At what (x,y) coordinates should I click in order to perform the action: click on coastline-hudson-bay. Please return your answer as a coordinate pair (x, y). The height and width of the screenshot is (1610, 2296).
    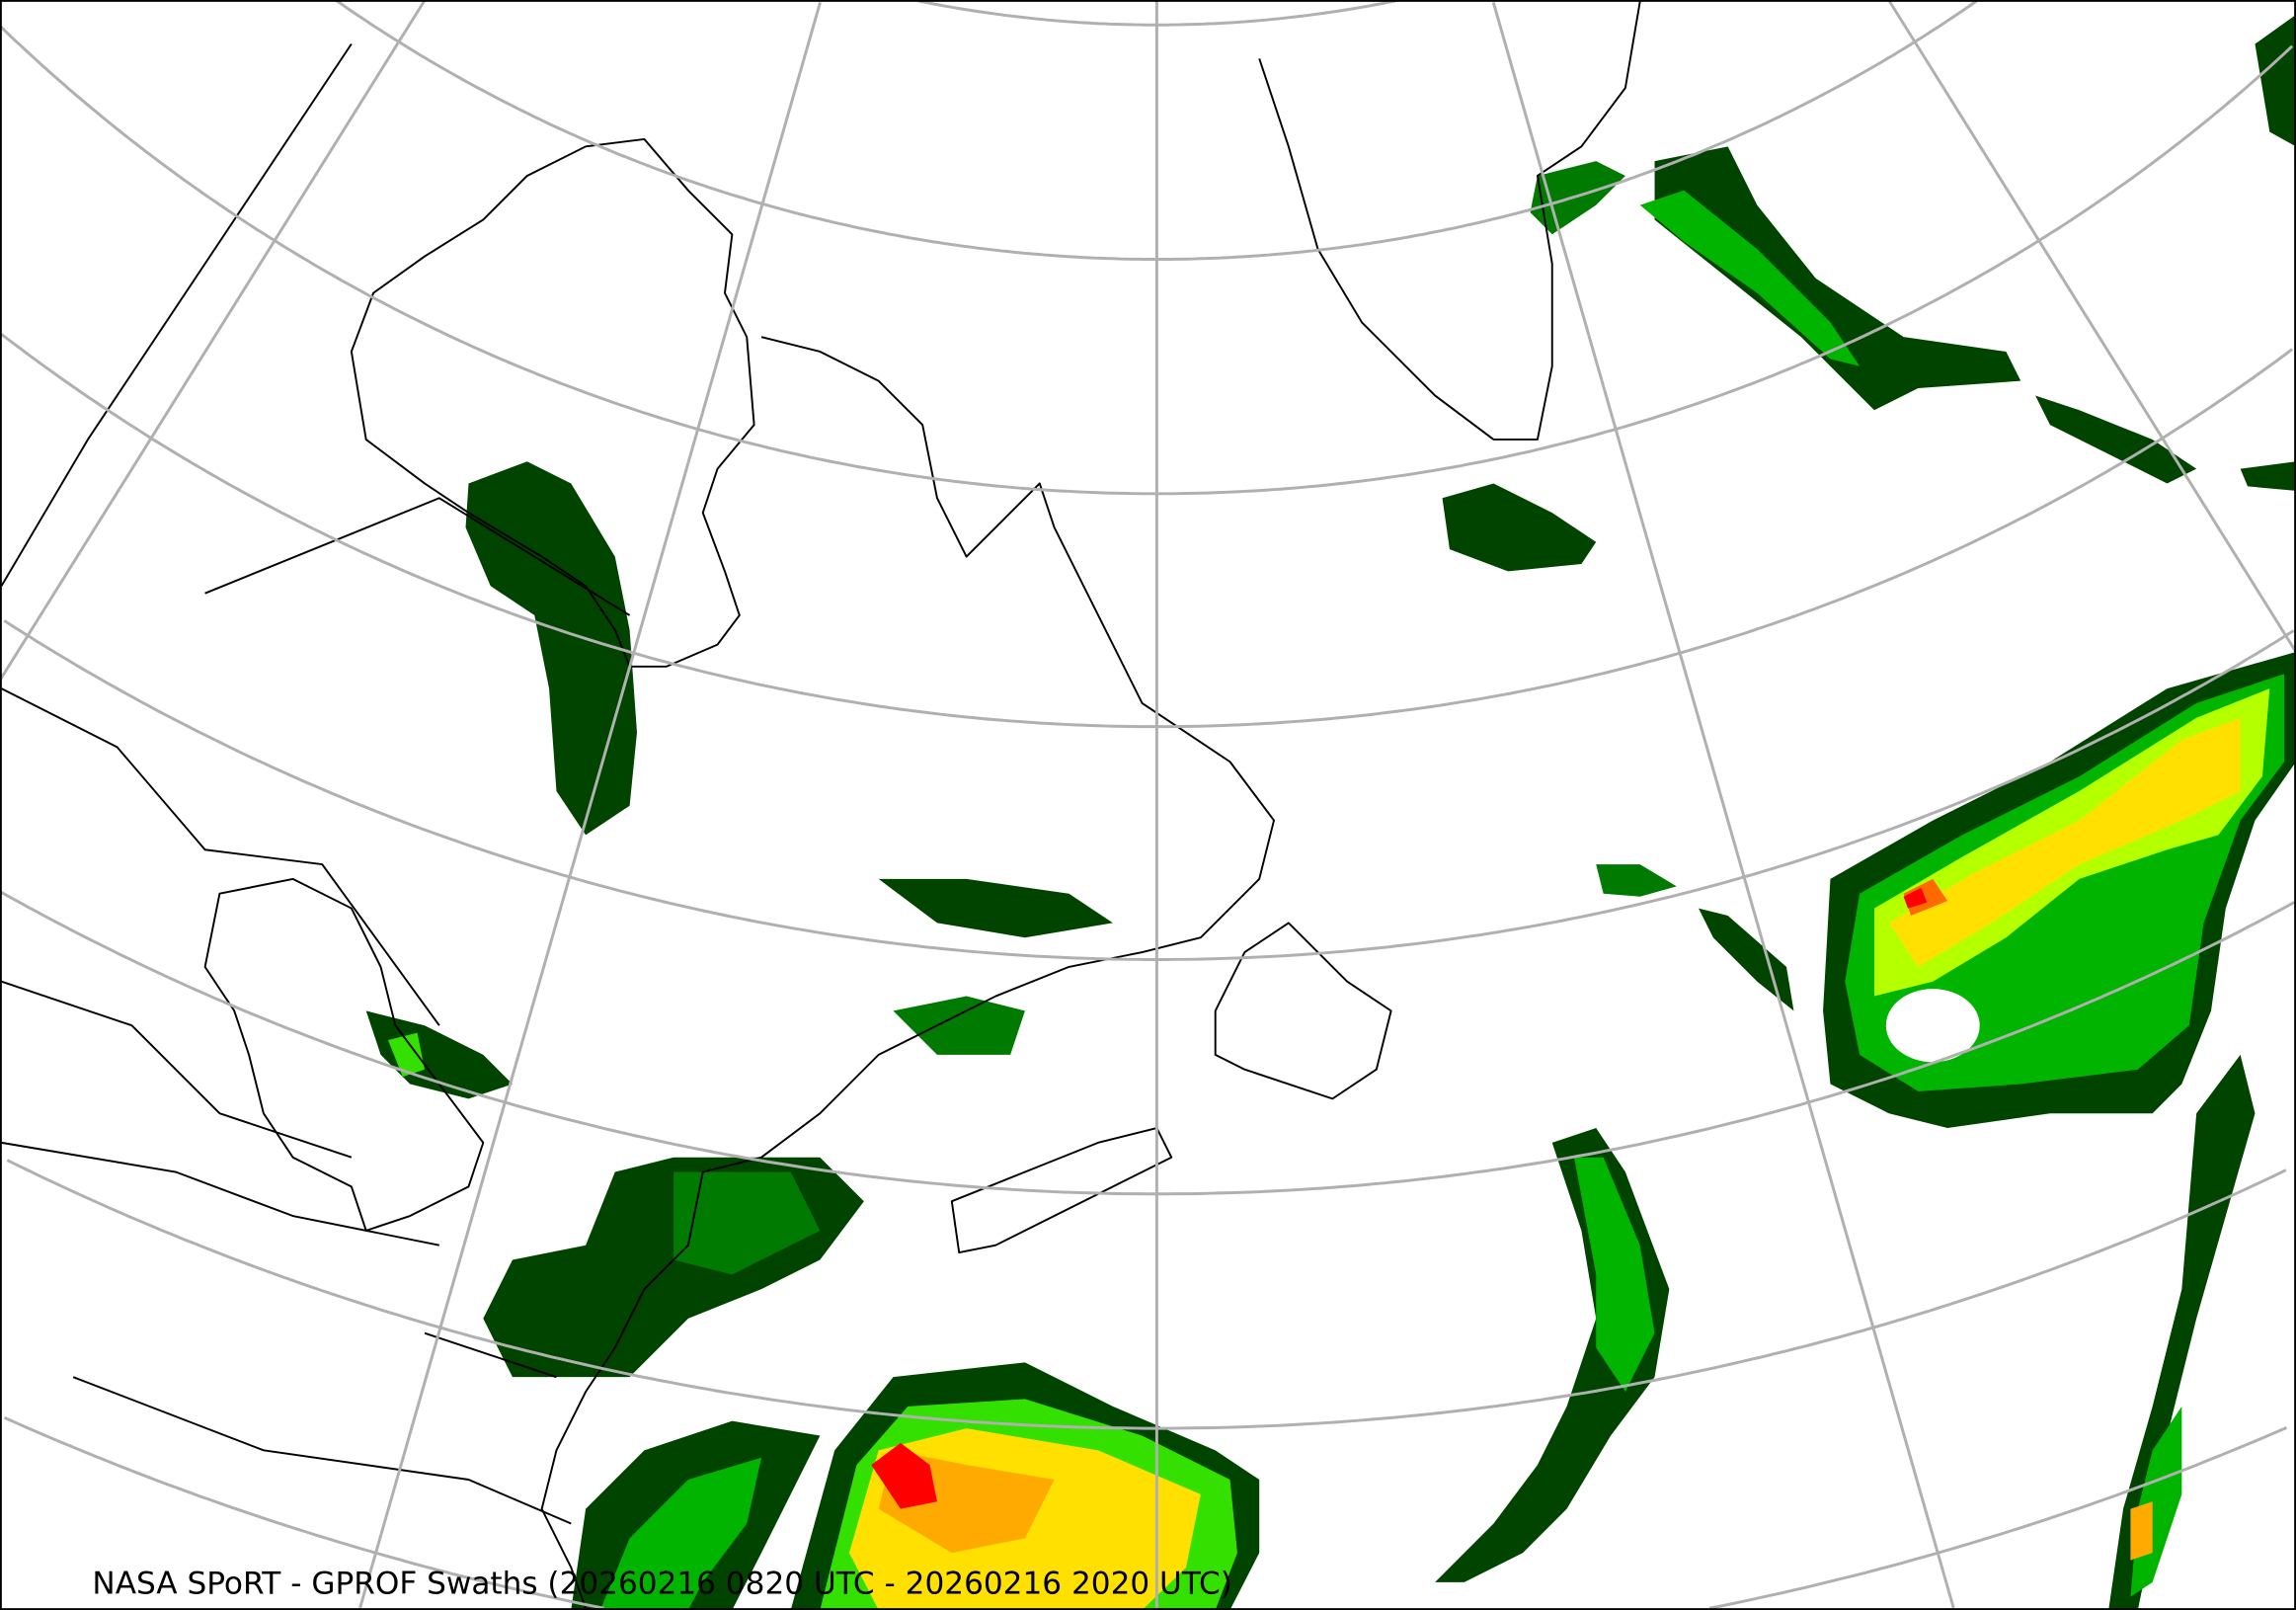
    Looking at the image, I should click on (552, 402).